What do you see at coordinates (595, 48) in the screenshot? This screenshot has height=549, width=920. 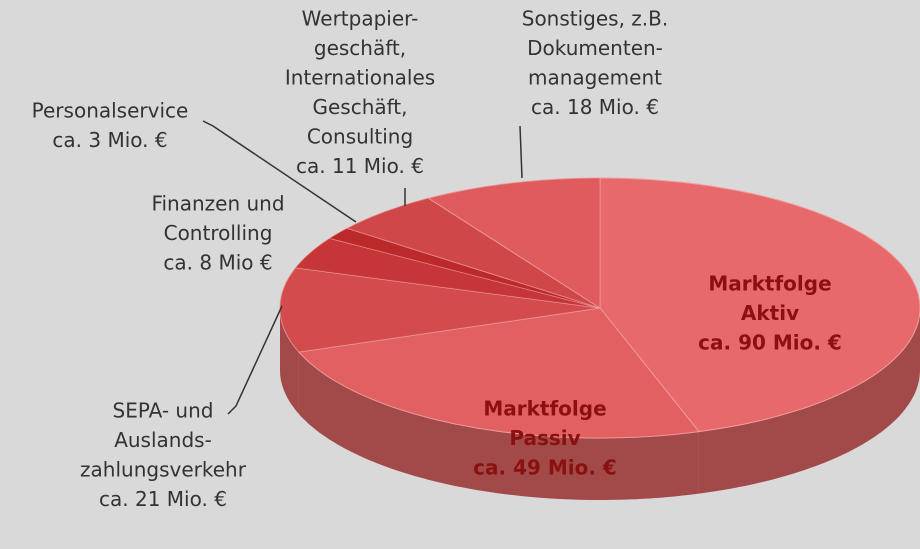 I see `slice-label: Dokumenten-` at bounding box center [595, 48].